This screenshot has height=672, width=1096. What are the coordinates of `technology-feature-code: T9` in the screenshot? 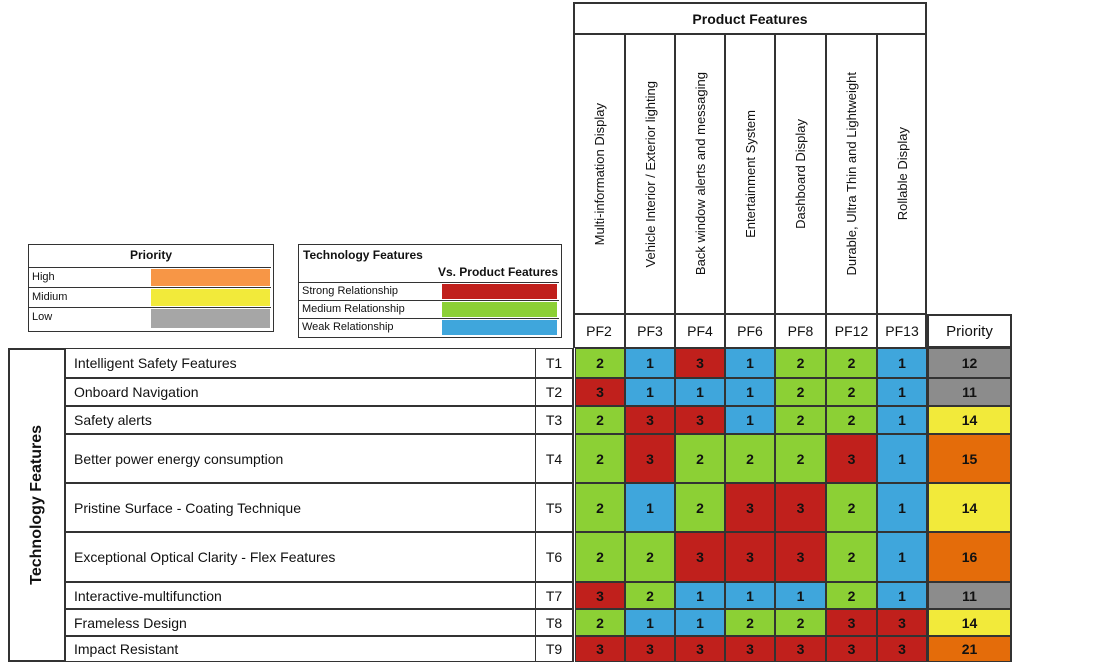 It's located at (555, 649).